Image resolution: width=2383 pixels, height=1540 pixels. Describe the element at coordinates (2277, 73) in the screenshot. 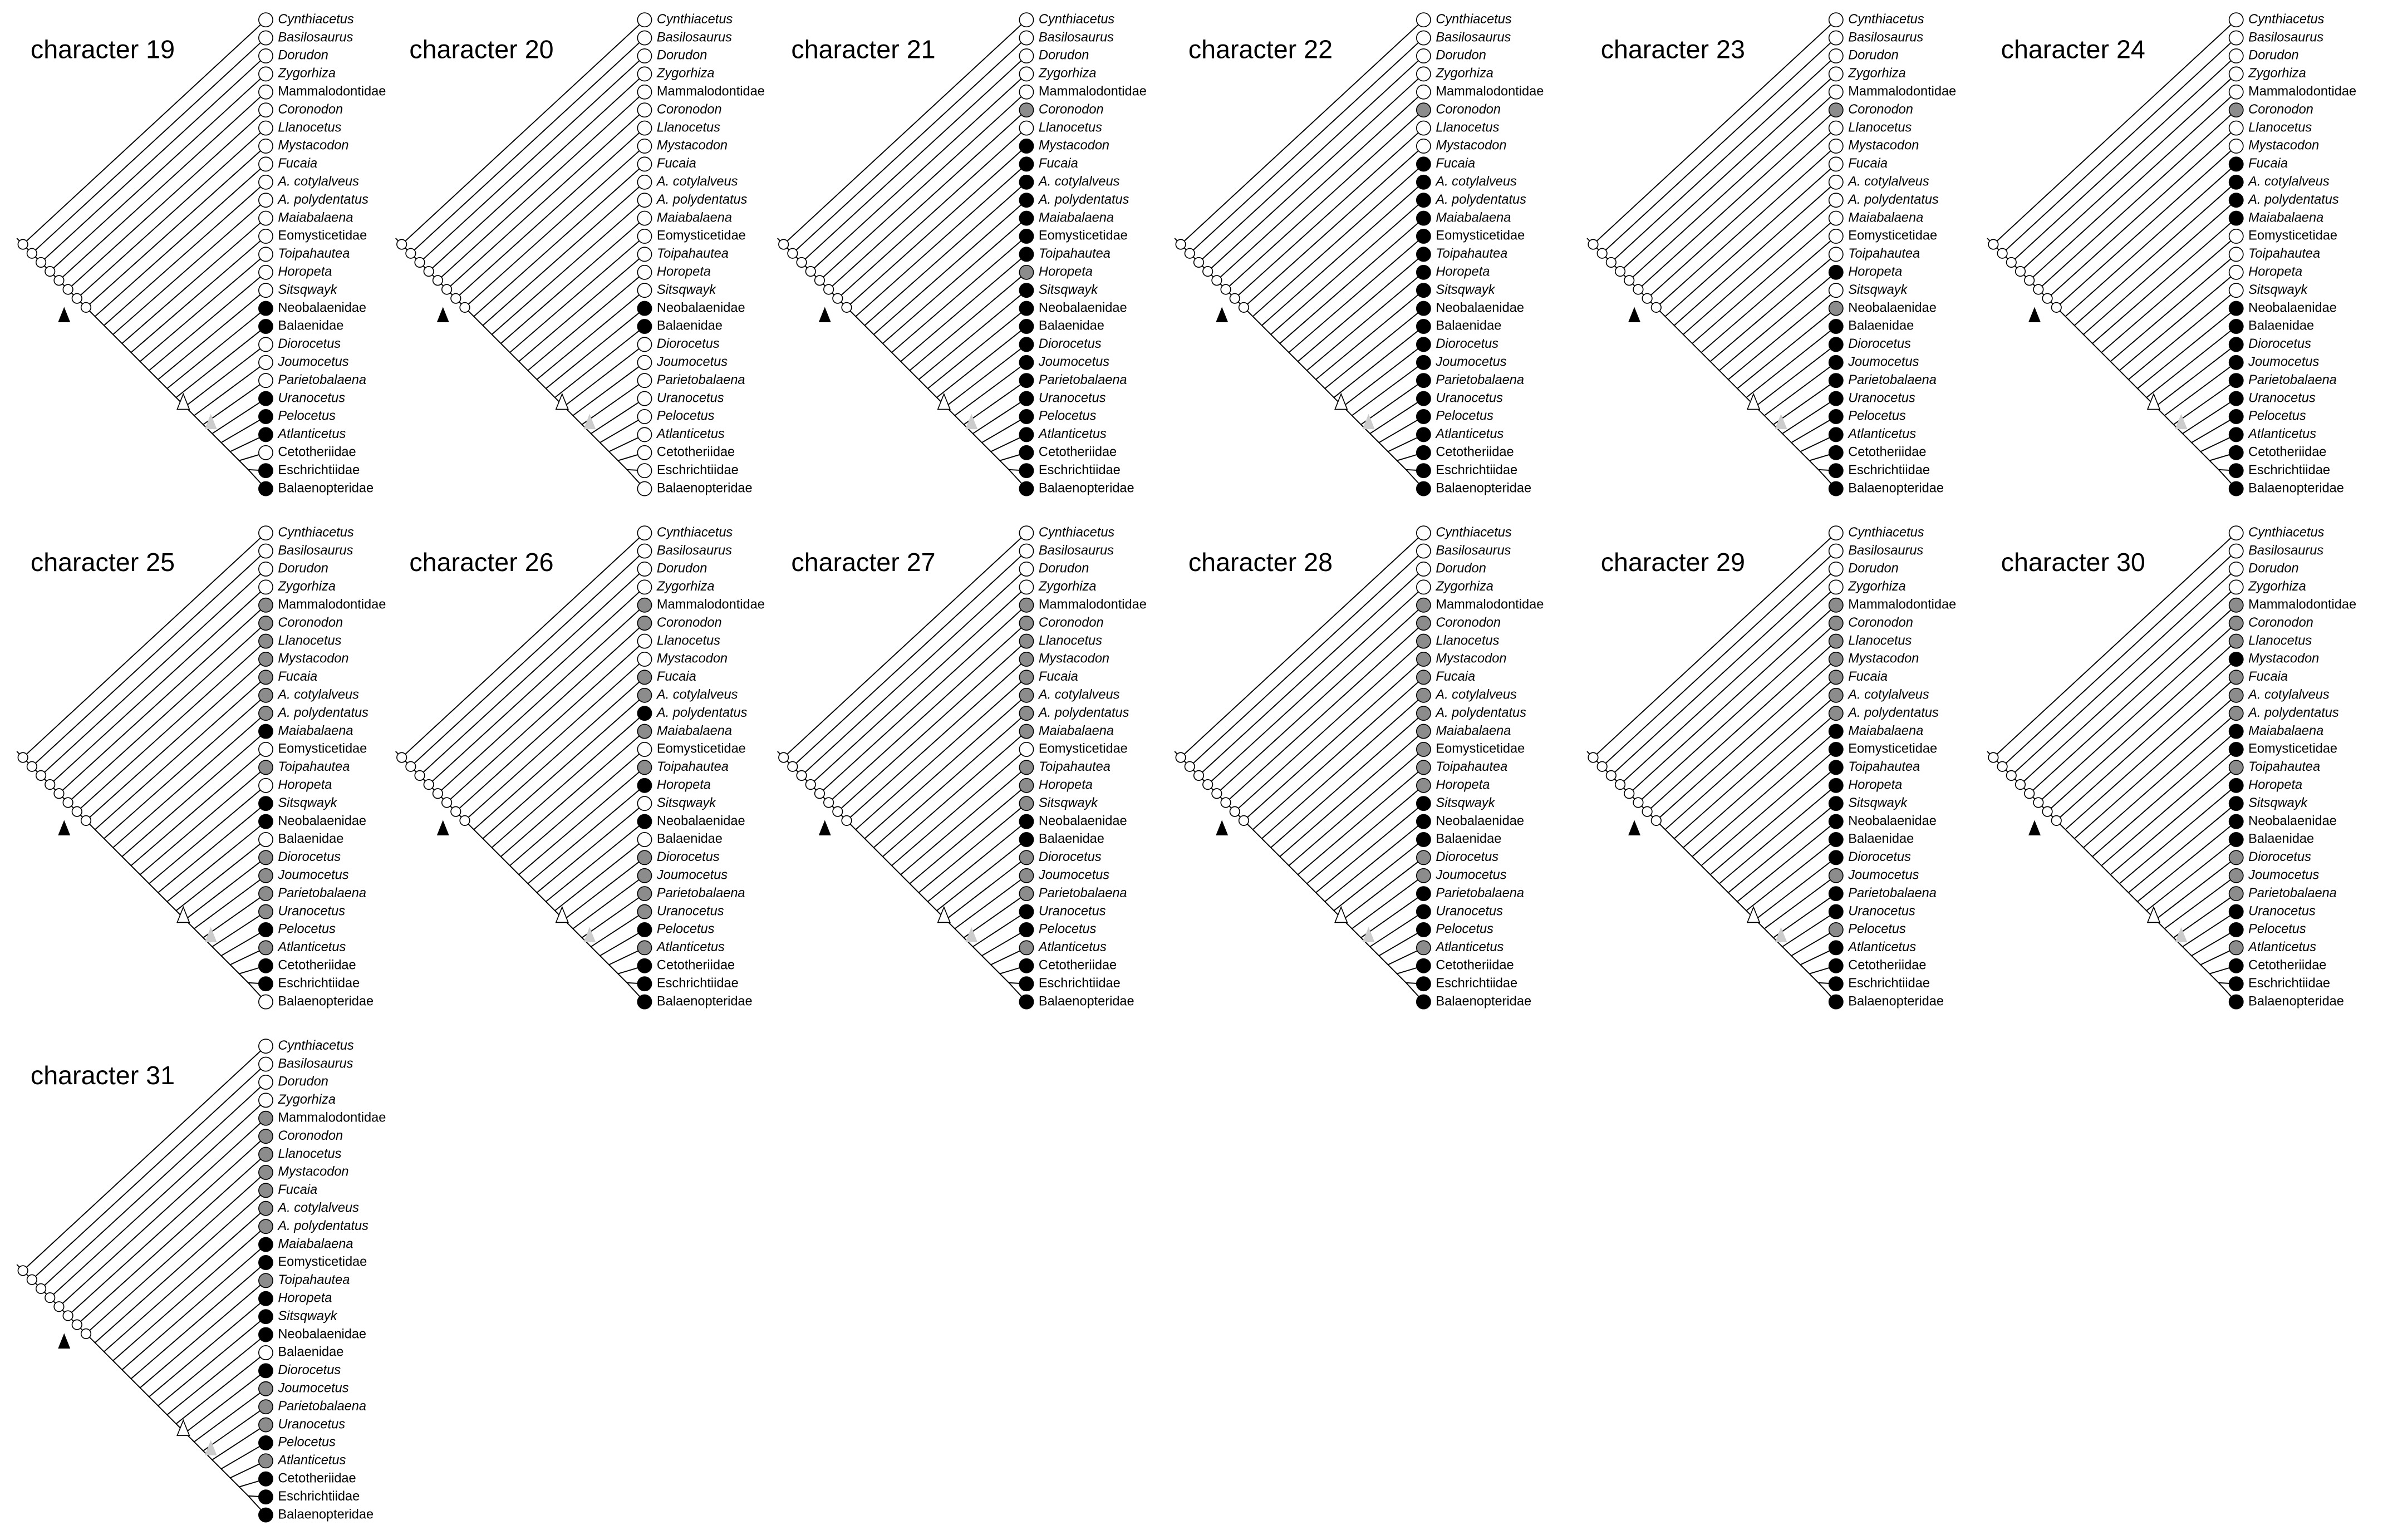

I see `taxon-label: Zygorhiza` at that location.